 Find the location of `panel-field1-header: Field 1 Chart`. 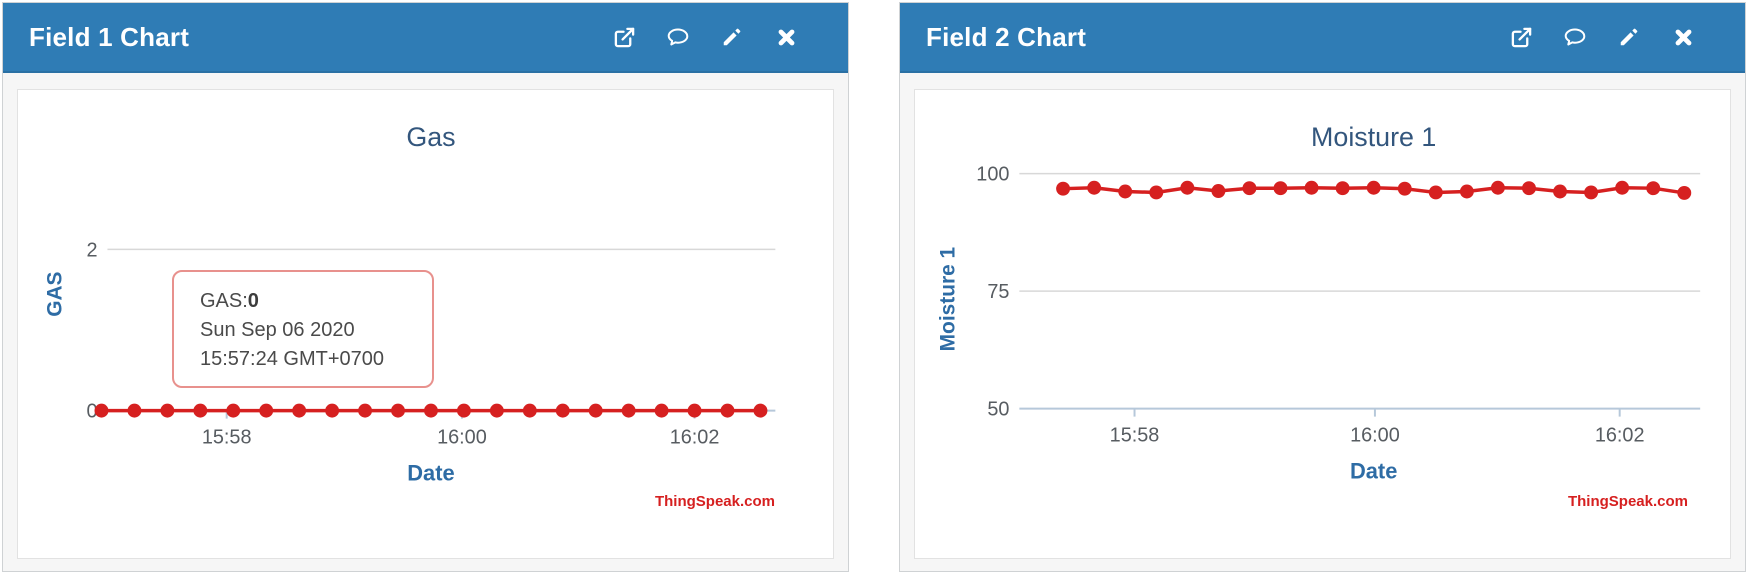

panel-field1-header: Field 1 Chart is located at coordinates (425, 38).